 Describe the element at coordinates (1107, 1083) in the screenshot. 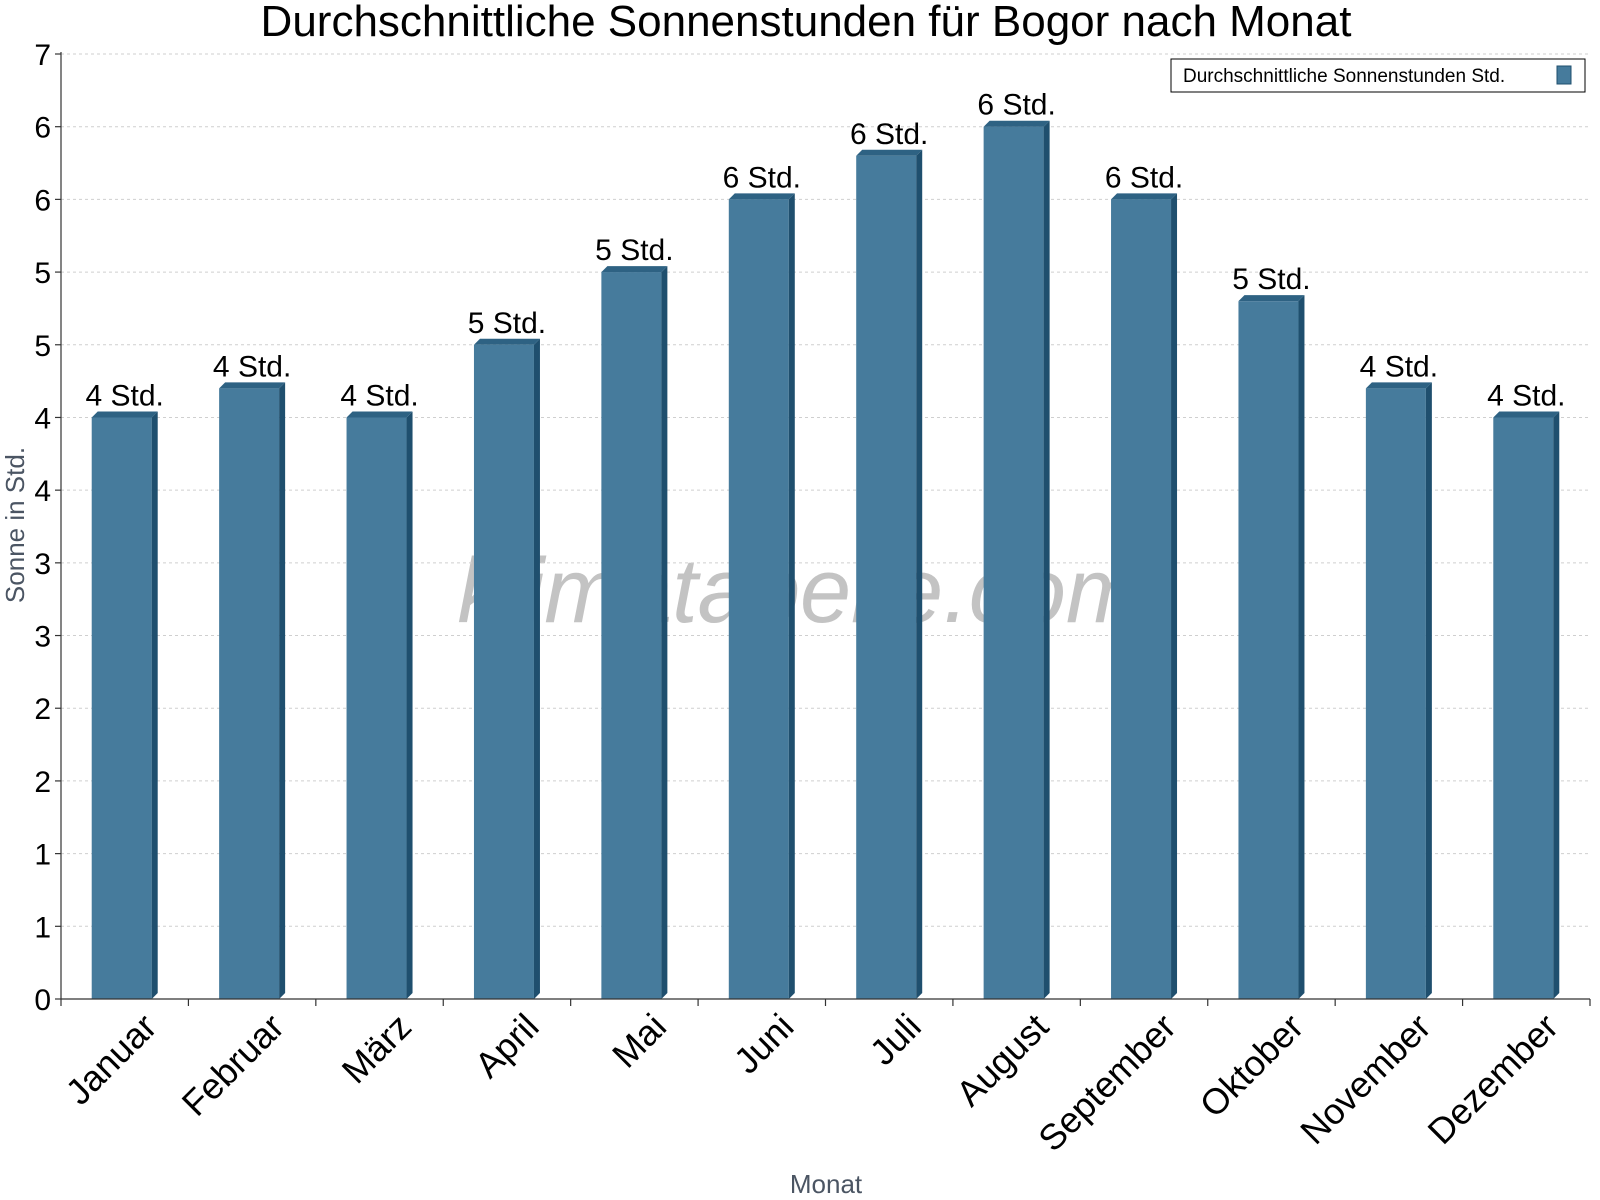

I see `x-tick-label: September` at that location.